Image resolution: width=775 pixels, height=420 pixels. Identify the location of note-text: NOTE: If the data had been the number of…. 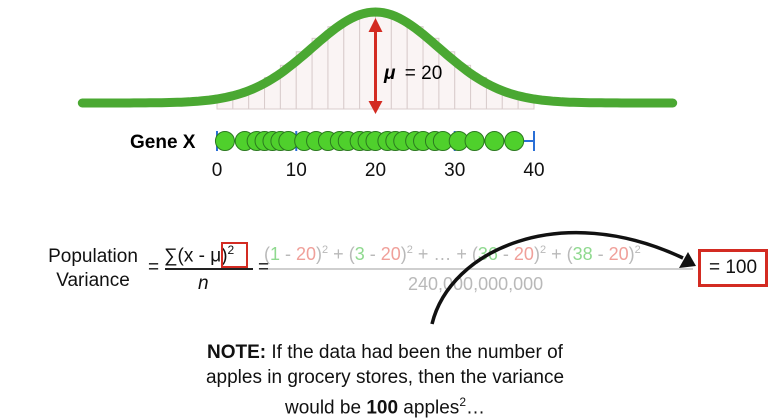
(385, 380).